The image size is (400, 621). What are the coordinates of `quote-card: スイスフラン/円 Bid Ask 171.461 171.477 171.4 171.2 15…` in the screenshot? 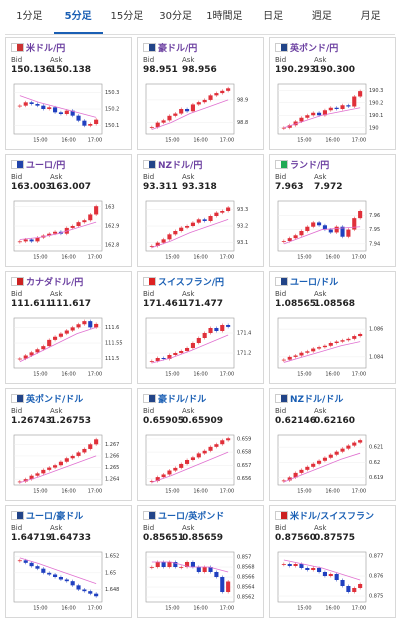 It's located at (200, 327).